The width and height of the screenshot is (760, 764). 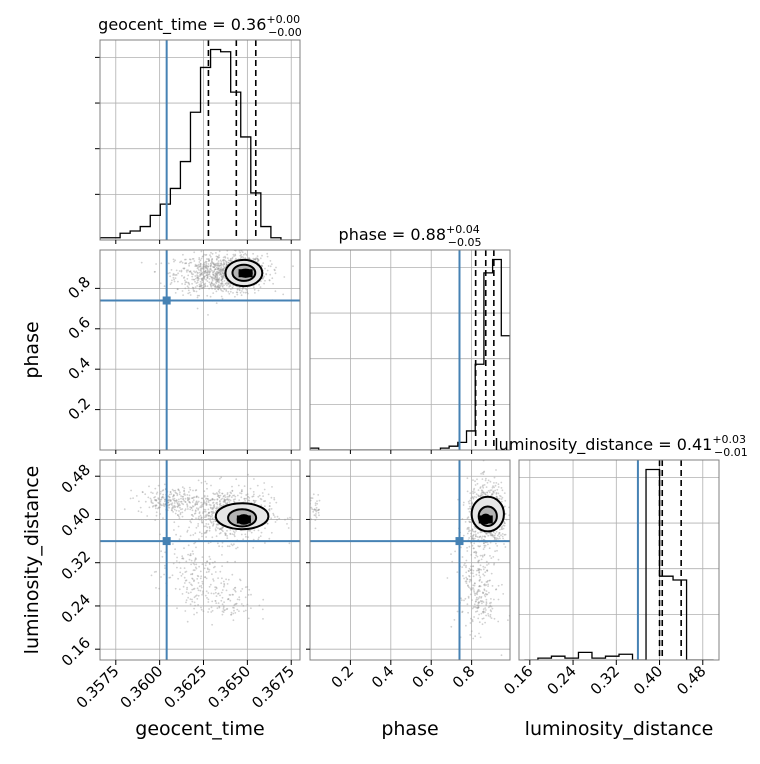 What do you see at coordinates (80, 288) in the screenshot?
I see `y-tick-label: 0.8` at bounding box center [80, 288].